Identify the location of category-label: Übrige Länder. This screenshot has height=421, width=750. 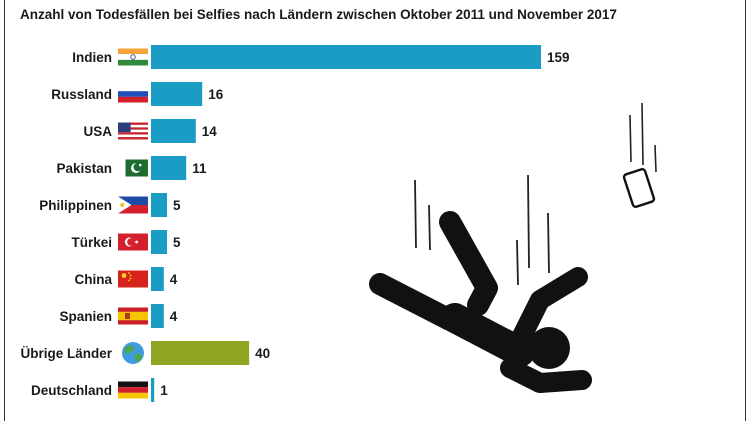
(66, 353).